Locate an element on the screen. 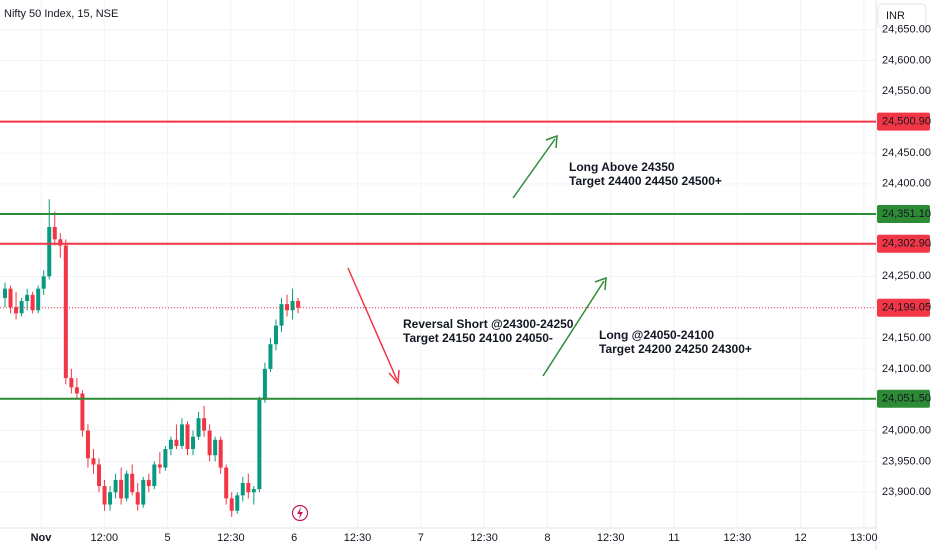 The image size is (932, 550). x-tick-label: Nov is located at coordinates (42, 538).